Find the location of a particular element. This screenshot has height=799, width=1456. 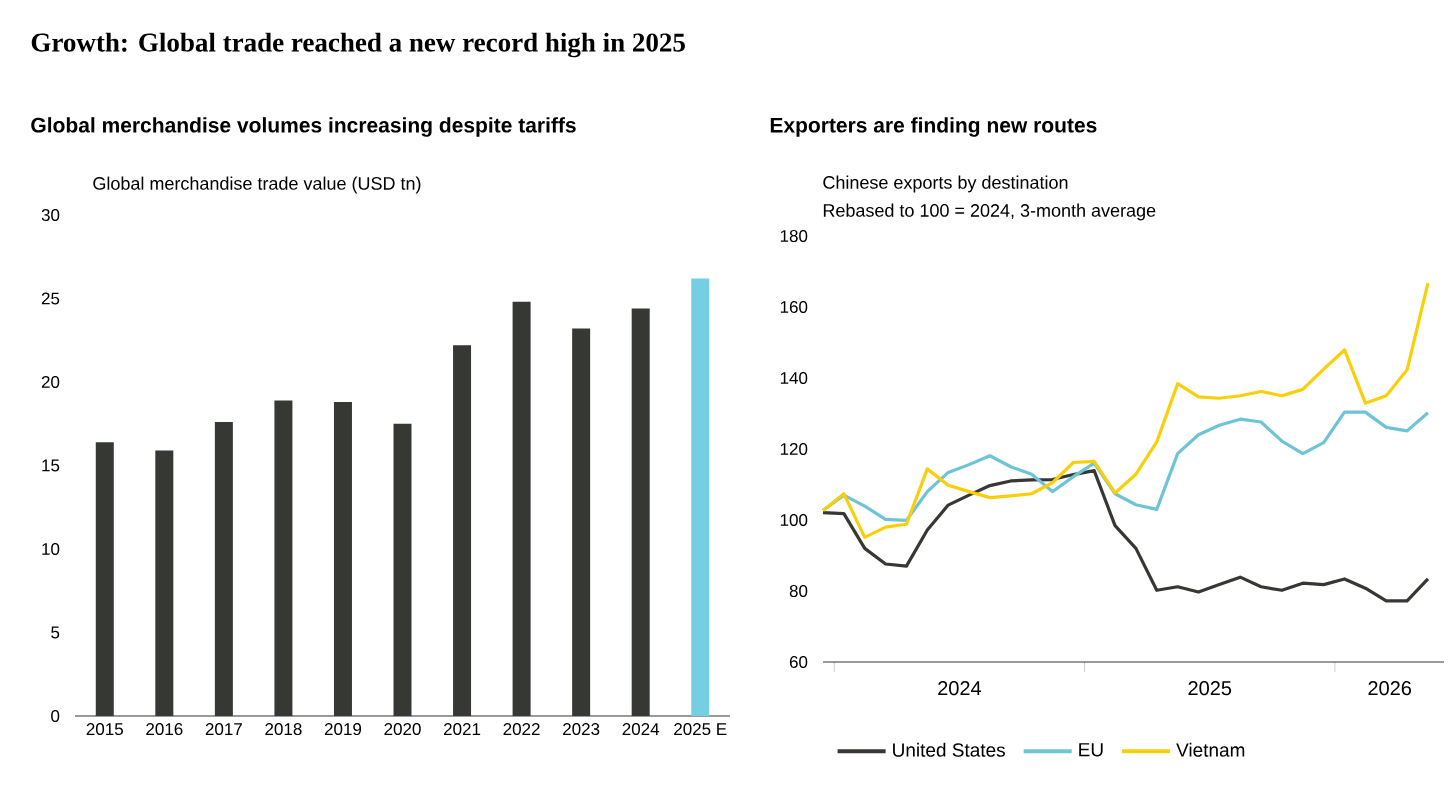

chart-title: Exporters are finding new routes is located at coordinates (933, 127).